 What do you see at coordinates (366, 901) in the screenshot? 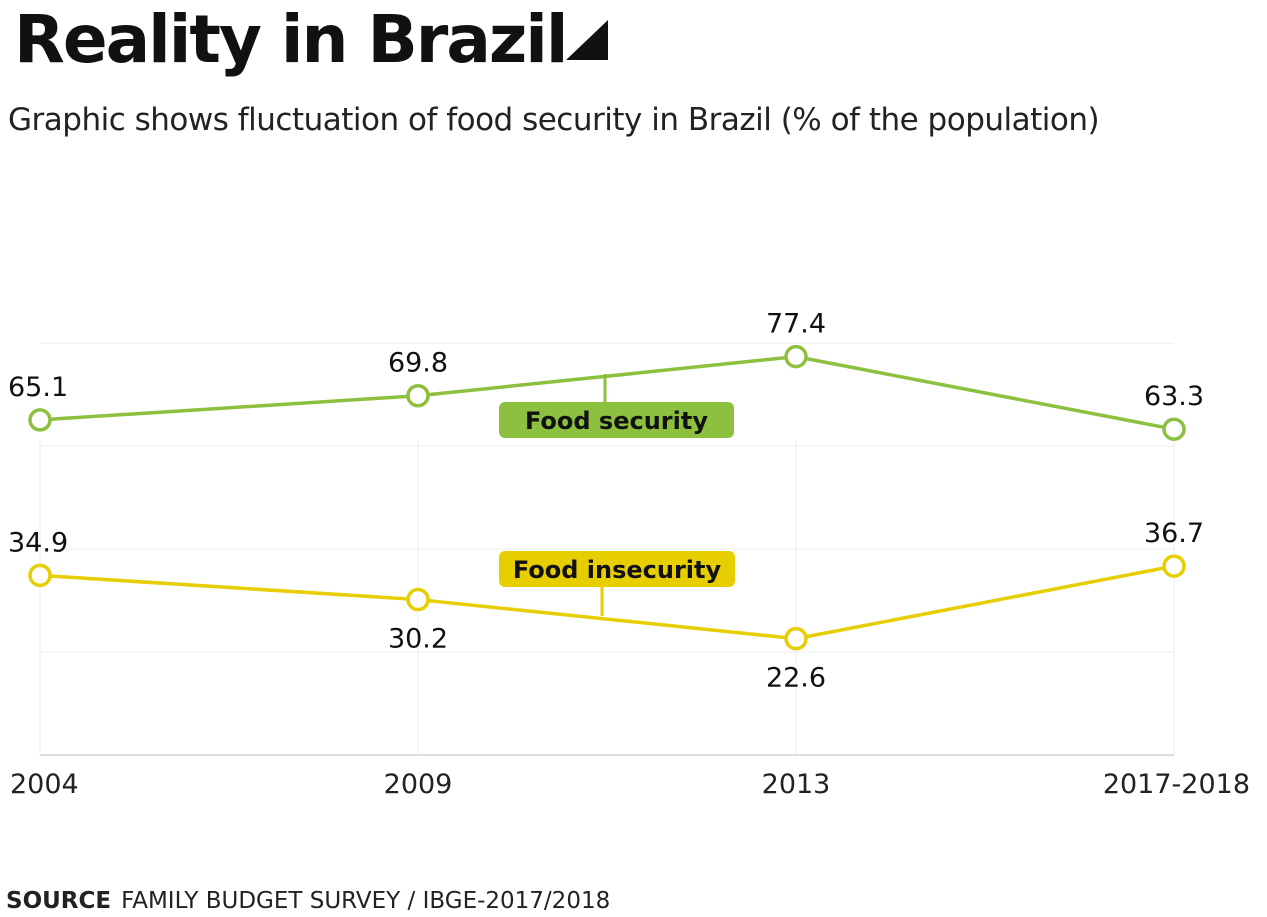
I see `source-text: FAMILY BUDGET SURVEY / IBGE-2017/2018` at bounding box center [366, 901].